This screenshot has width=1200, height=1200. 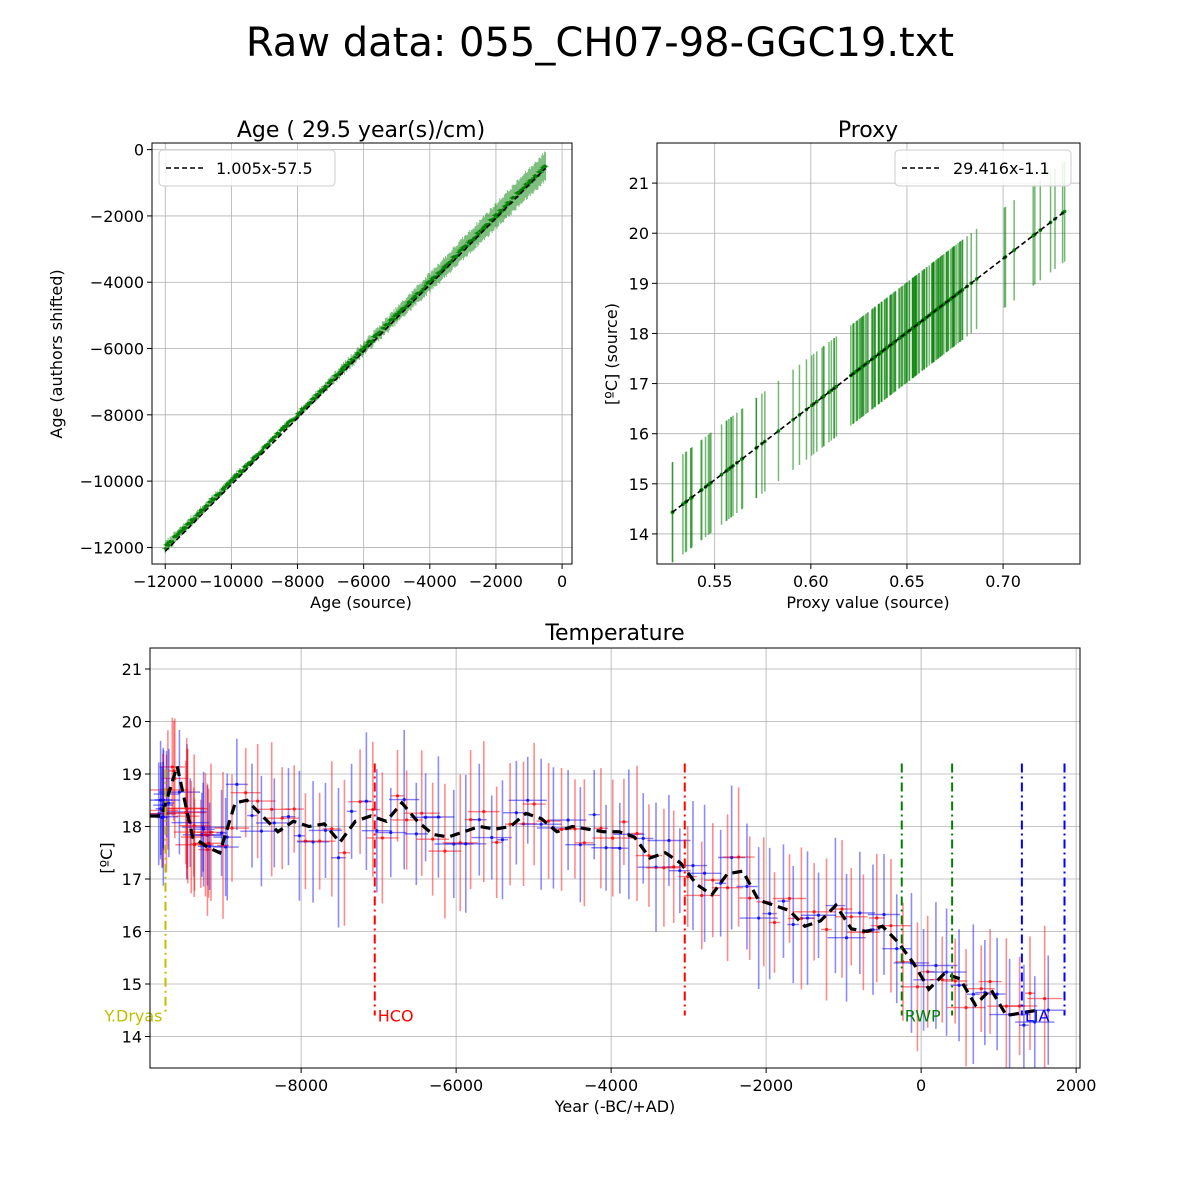 What do you see at coordinates (921, 1085) in the screenshot?
I see `temperature-x-tick-label: 0` at bounding box center [921, 1085].